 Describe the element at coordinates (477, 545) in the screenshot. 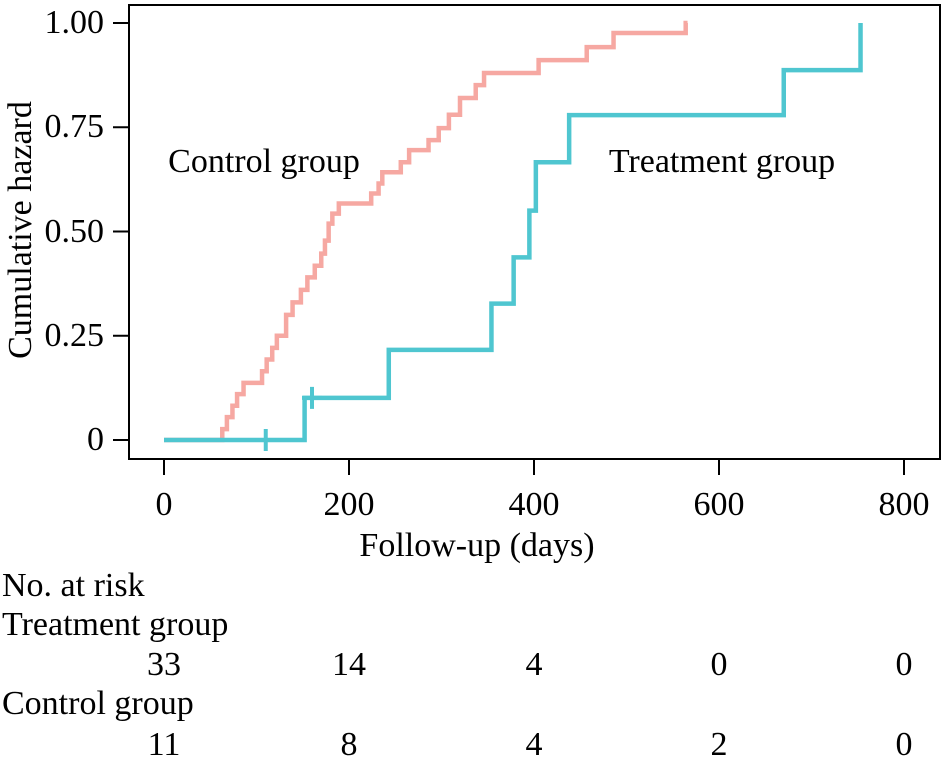

I see `x-axis-title: Follow-up (days)` at that location.